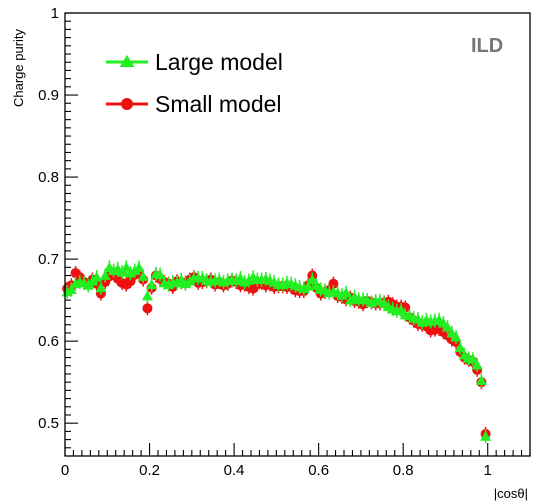  What do you see at coordinates (487, 46) in the screenshot?
I see `ild-annotation: ILD` at bounding box center [487, 46].